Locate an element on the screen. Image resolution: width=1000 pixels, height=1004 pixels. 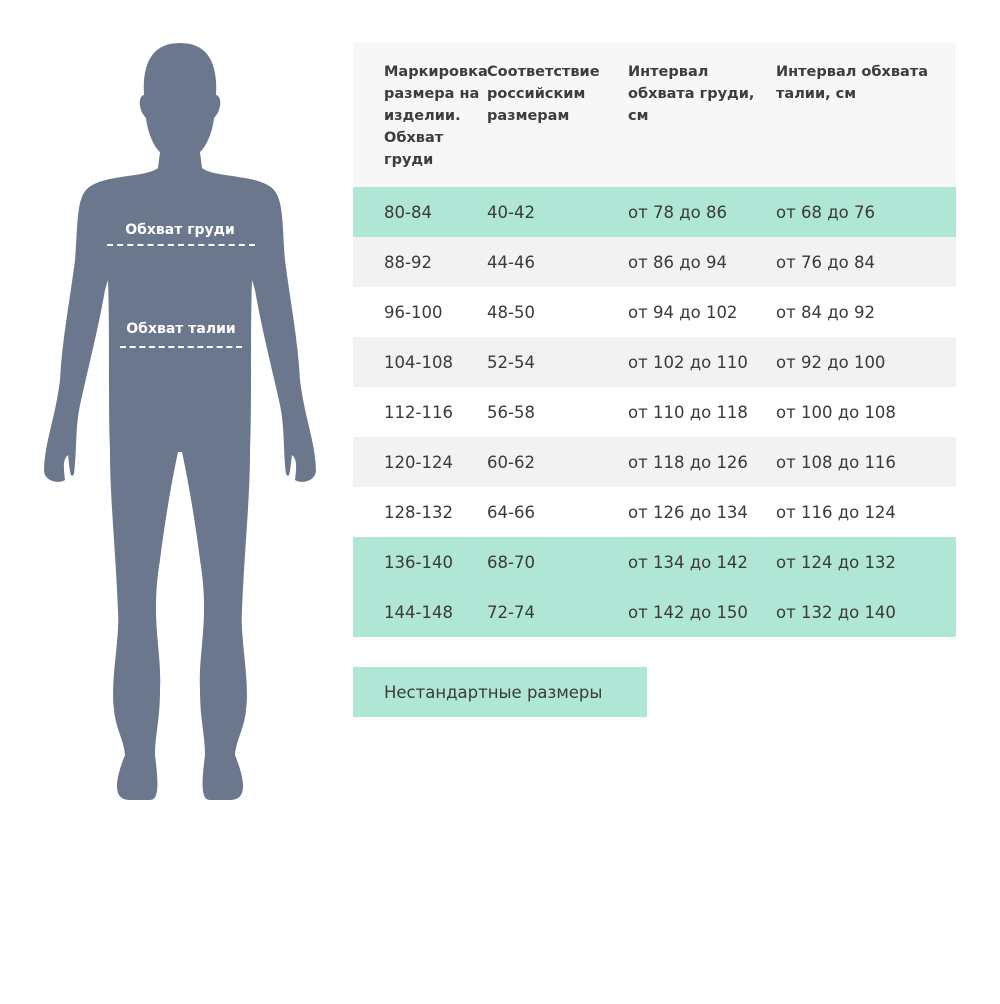
table-cell: 52-54 is located at coordinates (511, 362).